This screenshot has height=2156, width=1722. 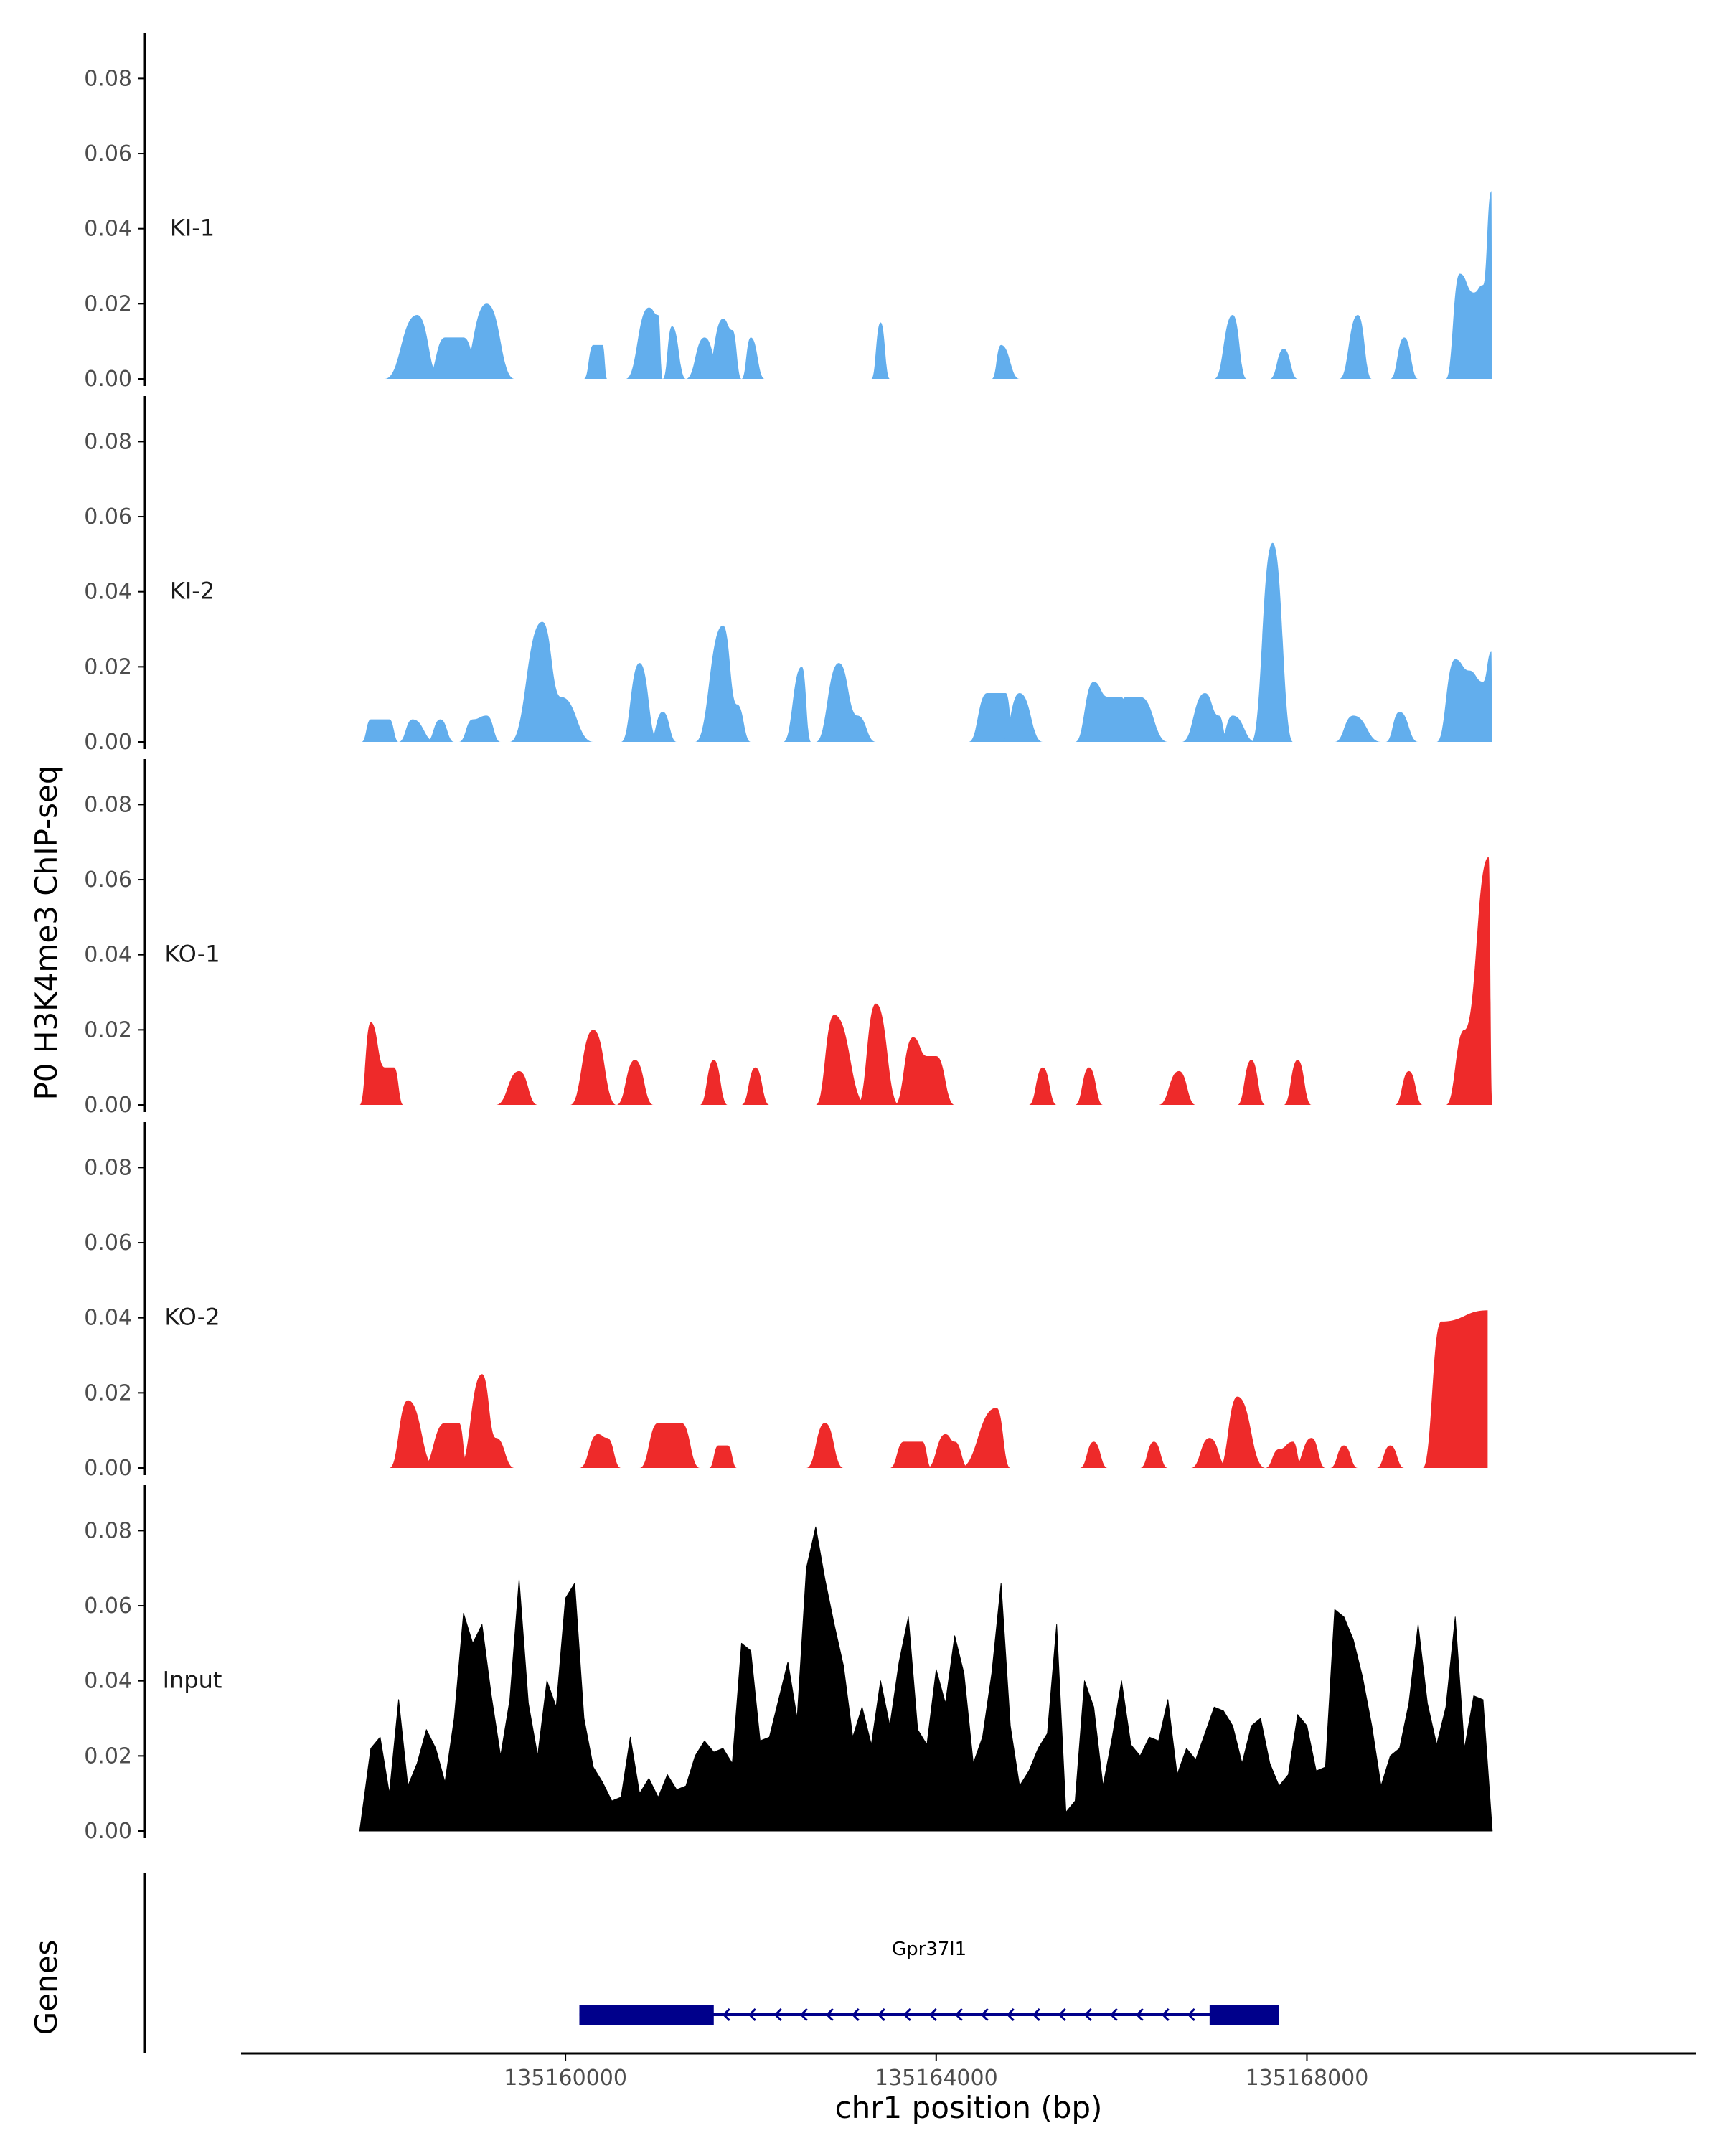 What do you see at coordinates (786, 1301) in the screenshot?
I see `track-ko-2: 0.00 0.02 0.04 0.06 0.08 KO-2` at bounding box center [786, 1301].